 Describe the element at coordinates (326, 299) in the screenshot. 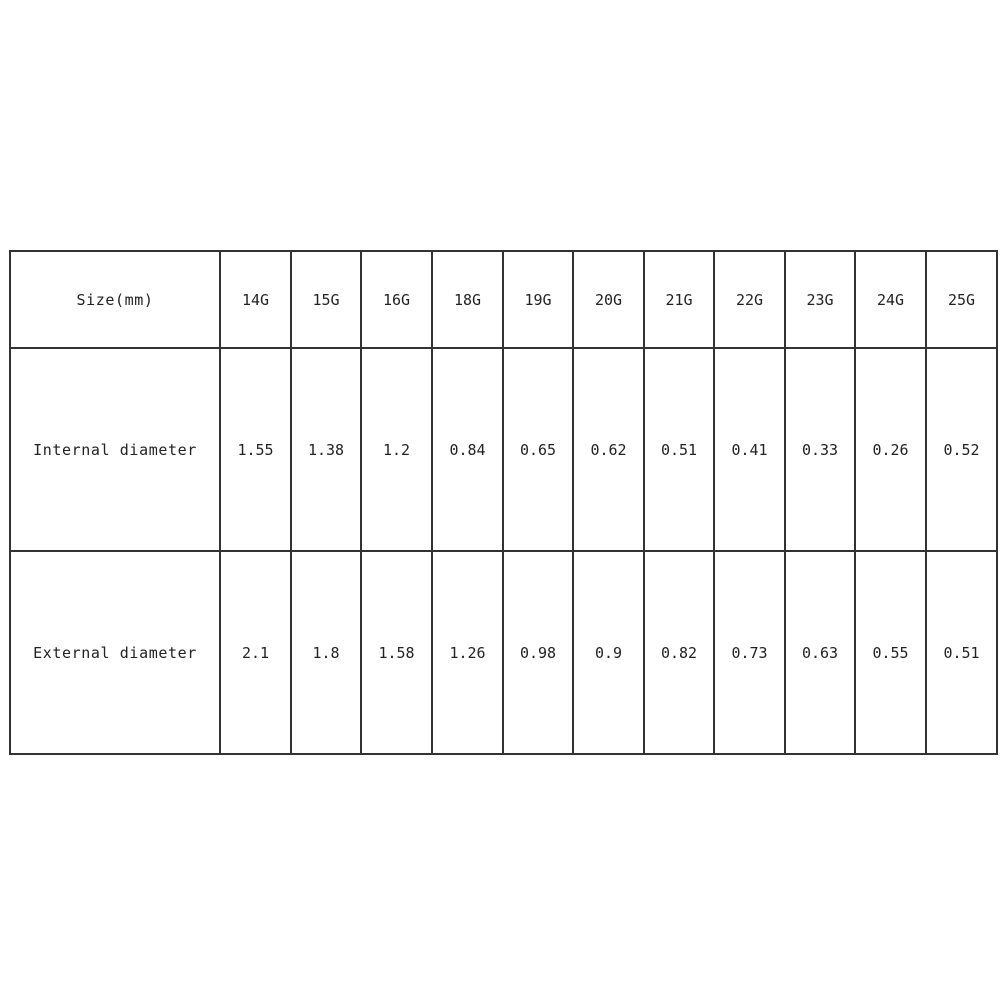

I see `column-header: 15G` at that location.